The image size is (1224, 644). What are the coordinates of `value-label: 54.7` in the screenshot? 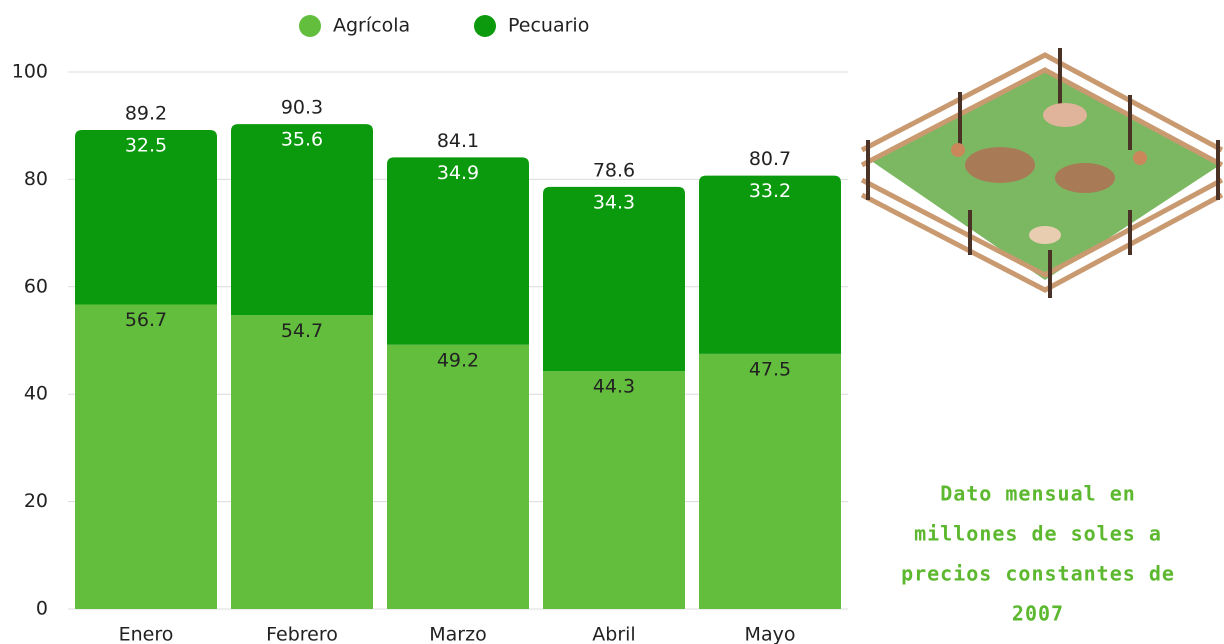 It's located at (302, 331).